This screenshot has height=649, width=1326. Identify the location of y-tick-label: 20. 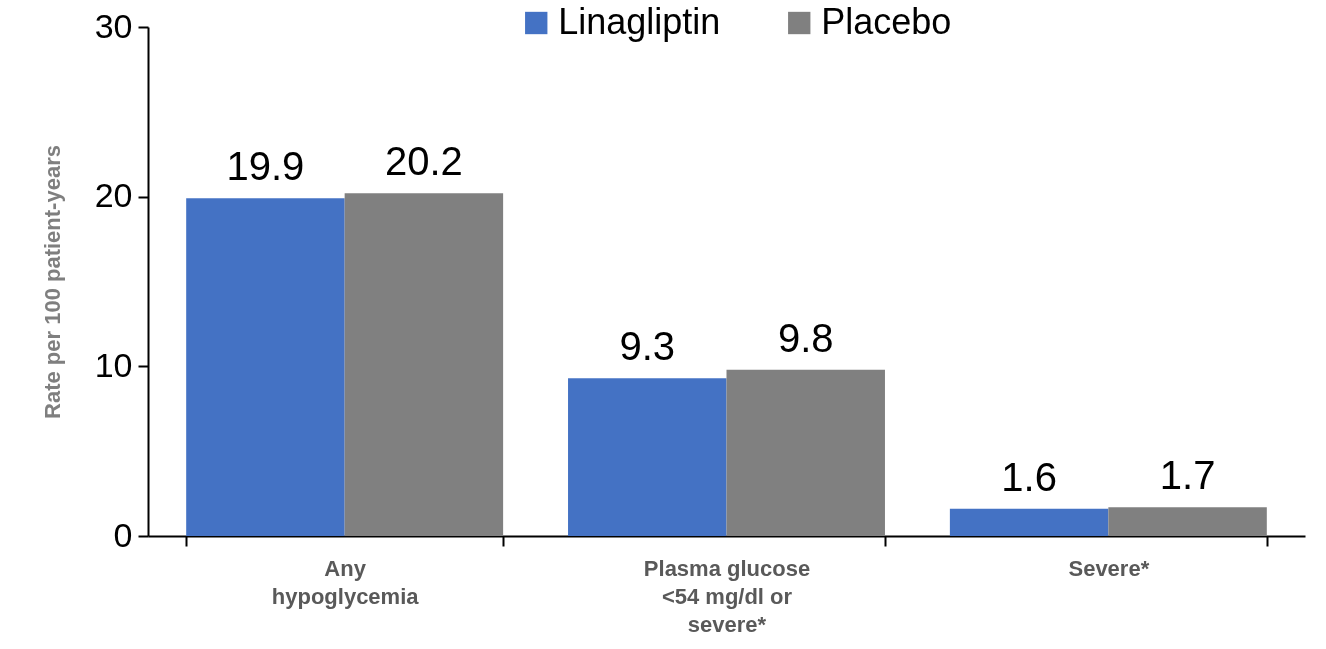
(113, 195).